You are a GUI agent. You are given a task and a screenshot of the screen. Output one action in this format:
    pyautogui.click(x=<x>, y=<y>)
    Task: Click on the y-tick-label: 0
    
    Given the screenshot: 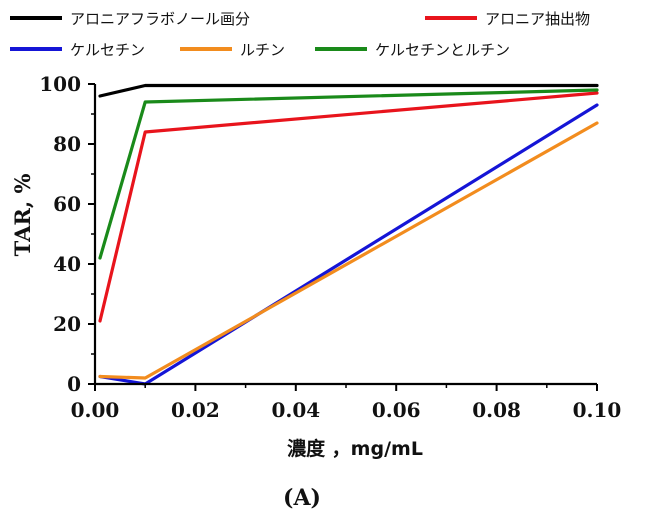 What is the action you would take?
    pyautogui.click(x=74, y=384)
    